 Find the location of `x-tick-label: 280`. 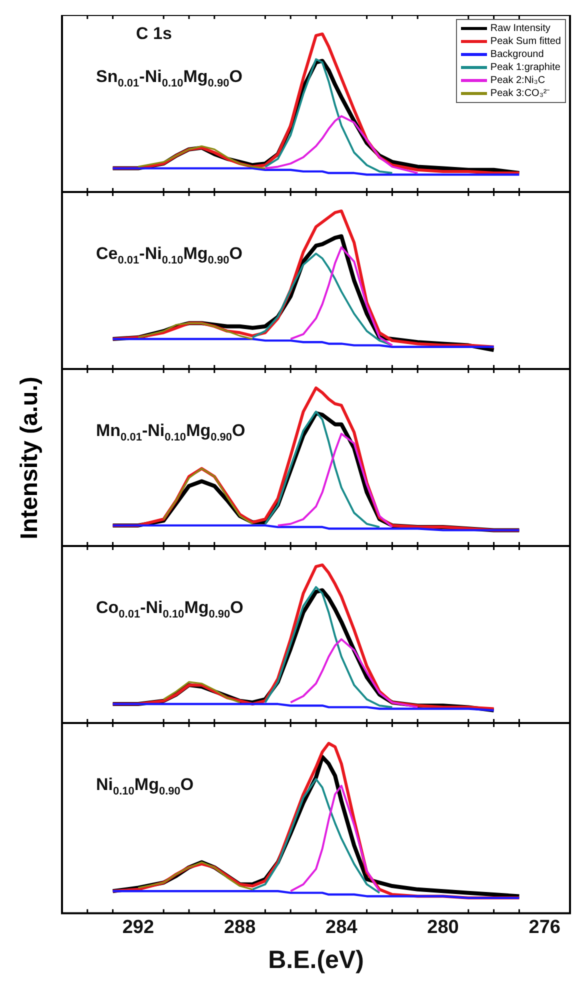

x-tick-label: 280 is located at coordinates (443, 927).